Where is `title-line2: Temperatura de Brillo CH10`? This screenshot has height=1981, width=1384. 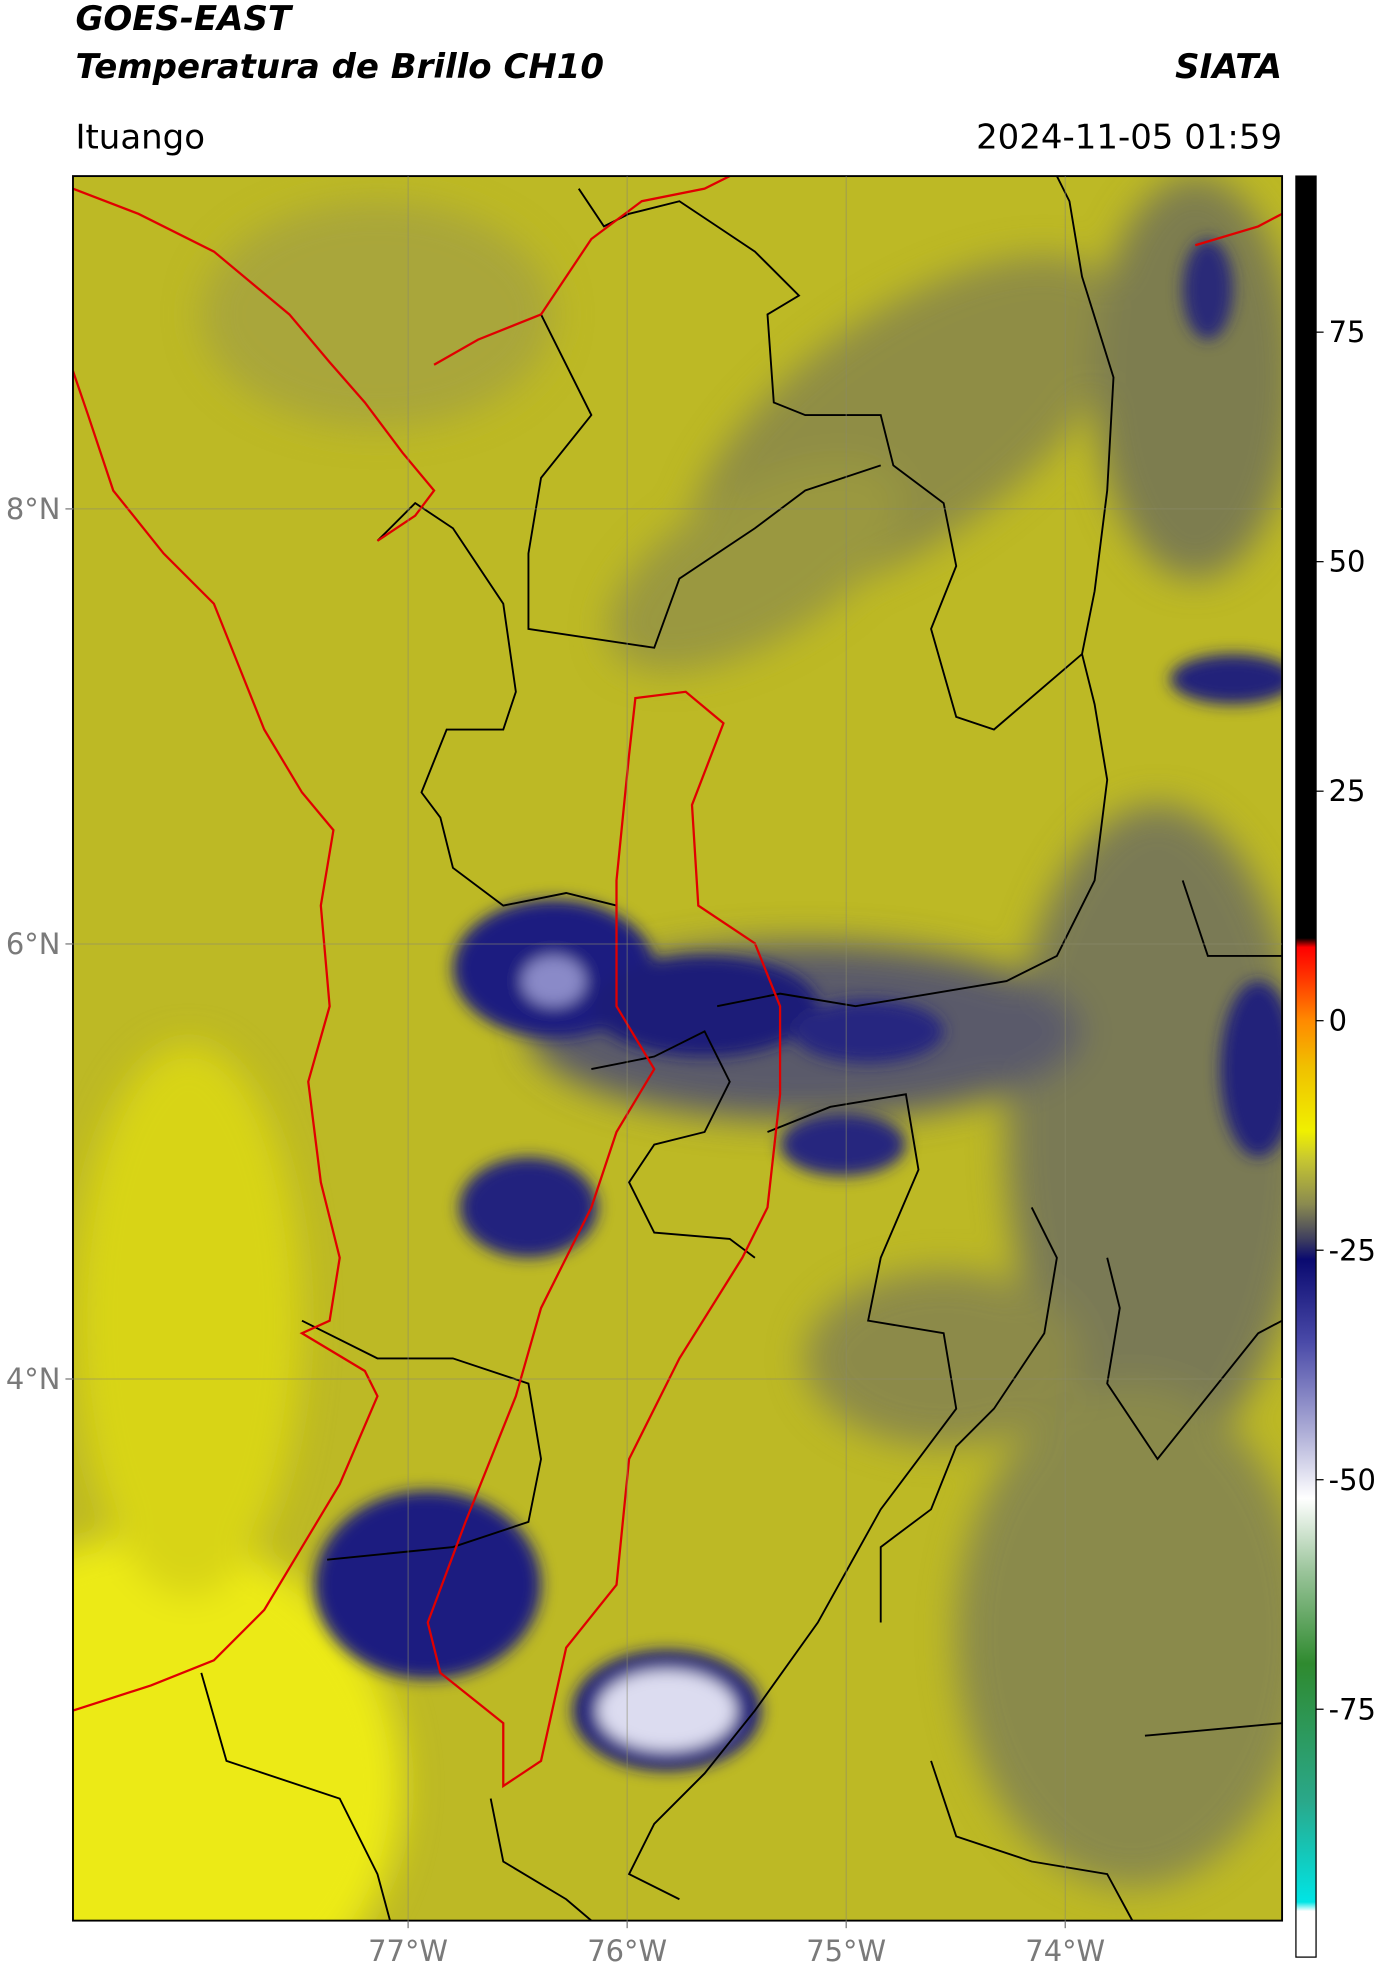 title-line2: Temperatura de Brillo CH10 is located at coordinates (339, 67).